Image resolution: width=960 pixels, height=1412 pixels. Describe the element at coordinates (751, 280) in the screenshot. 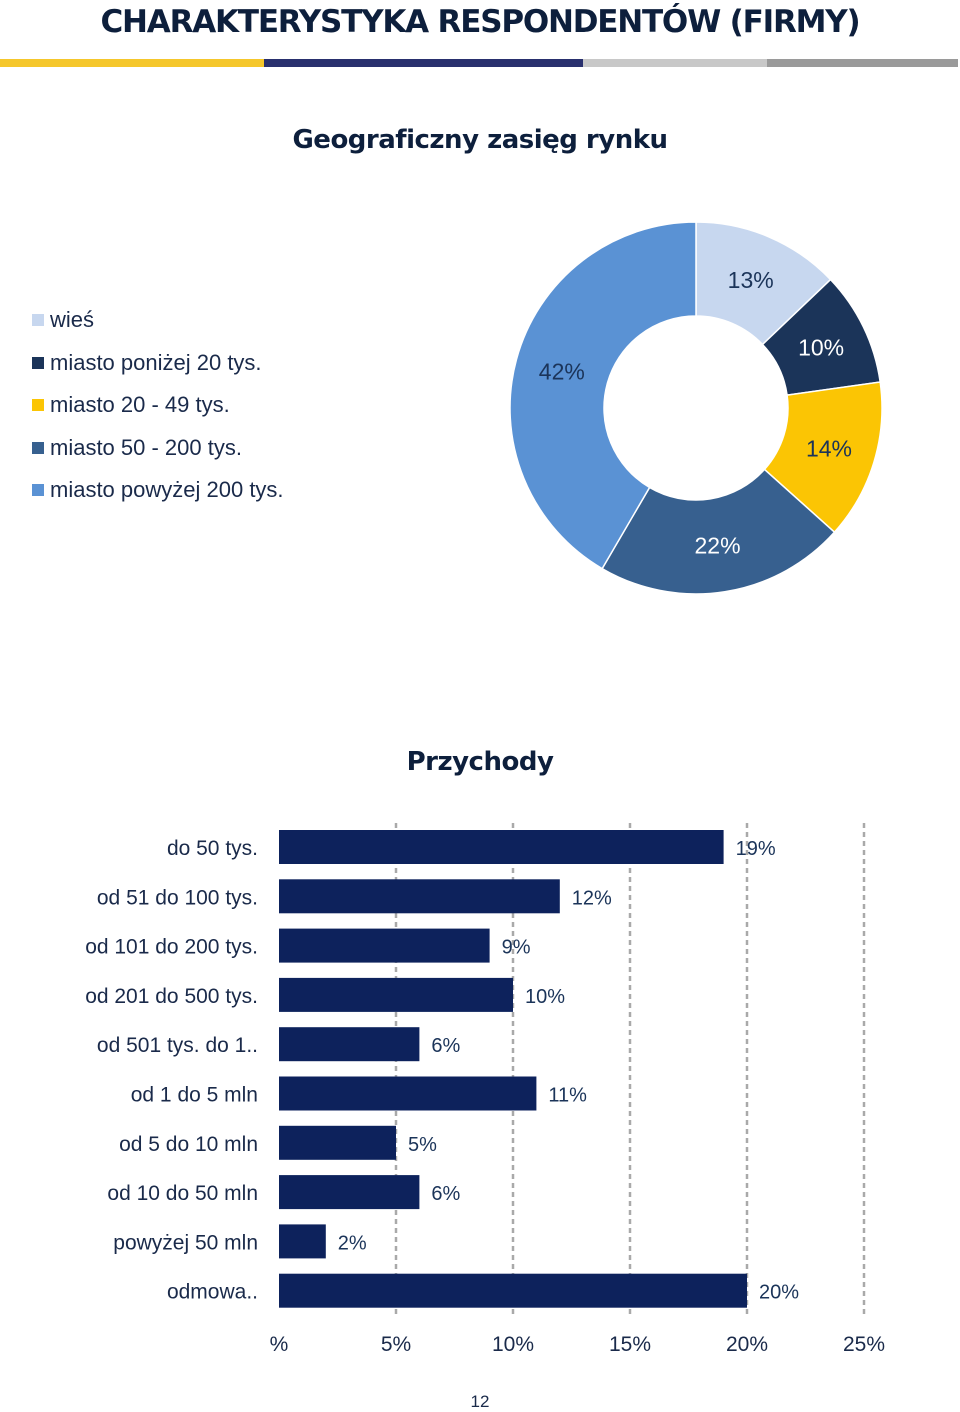

I see `donut-data-label: 13%` at that location.